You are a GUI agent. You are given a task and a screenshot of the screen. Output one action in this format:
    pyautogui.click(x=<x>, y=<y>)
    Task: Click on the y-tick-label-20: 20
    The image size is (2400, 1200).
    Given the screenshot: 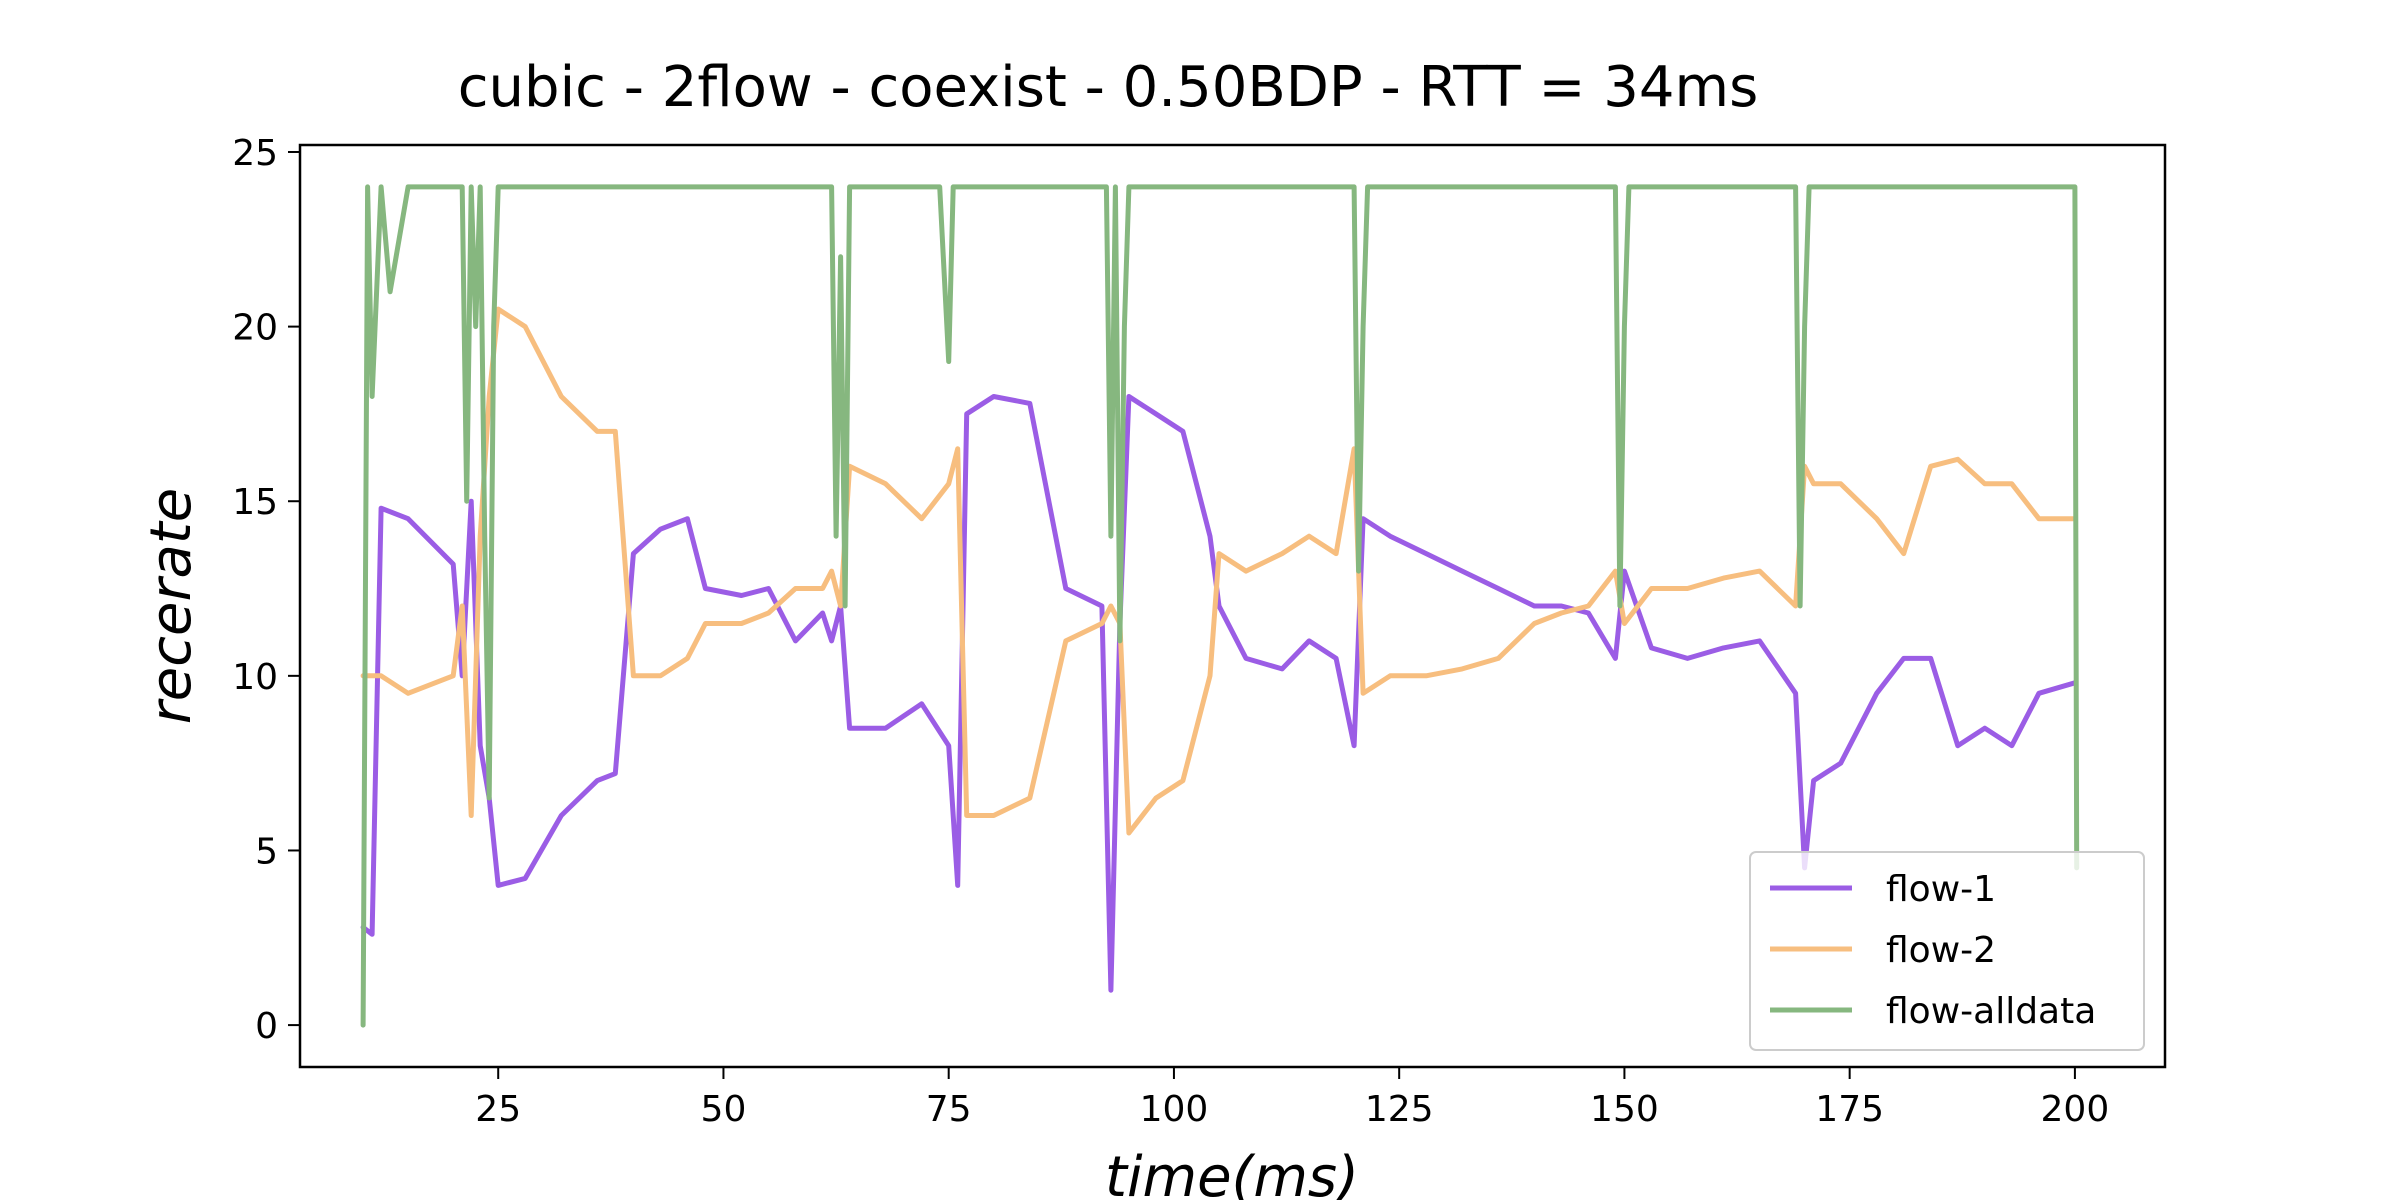 What is the action you would take?
    pyautogui.click(x=255, y=328)
    